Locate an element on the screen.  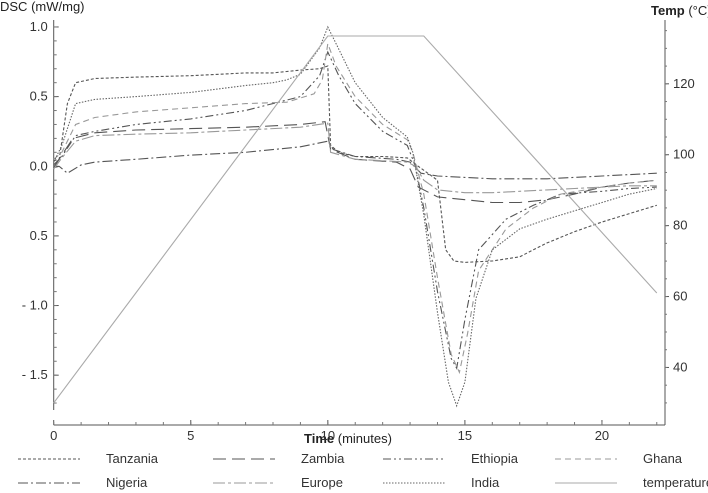
y-left-tick-label: - 1.0 is located at coordinates (35, 305).